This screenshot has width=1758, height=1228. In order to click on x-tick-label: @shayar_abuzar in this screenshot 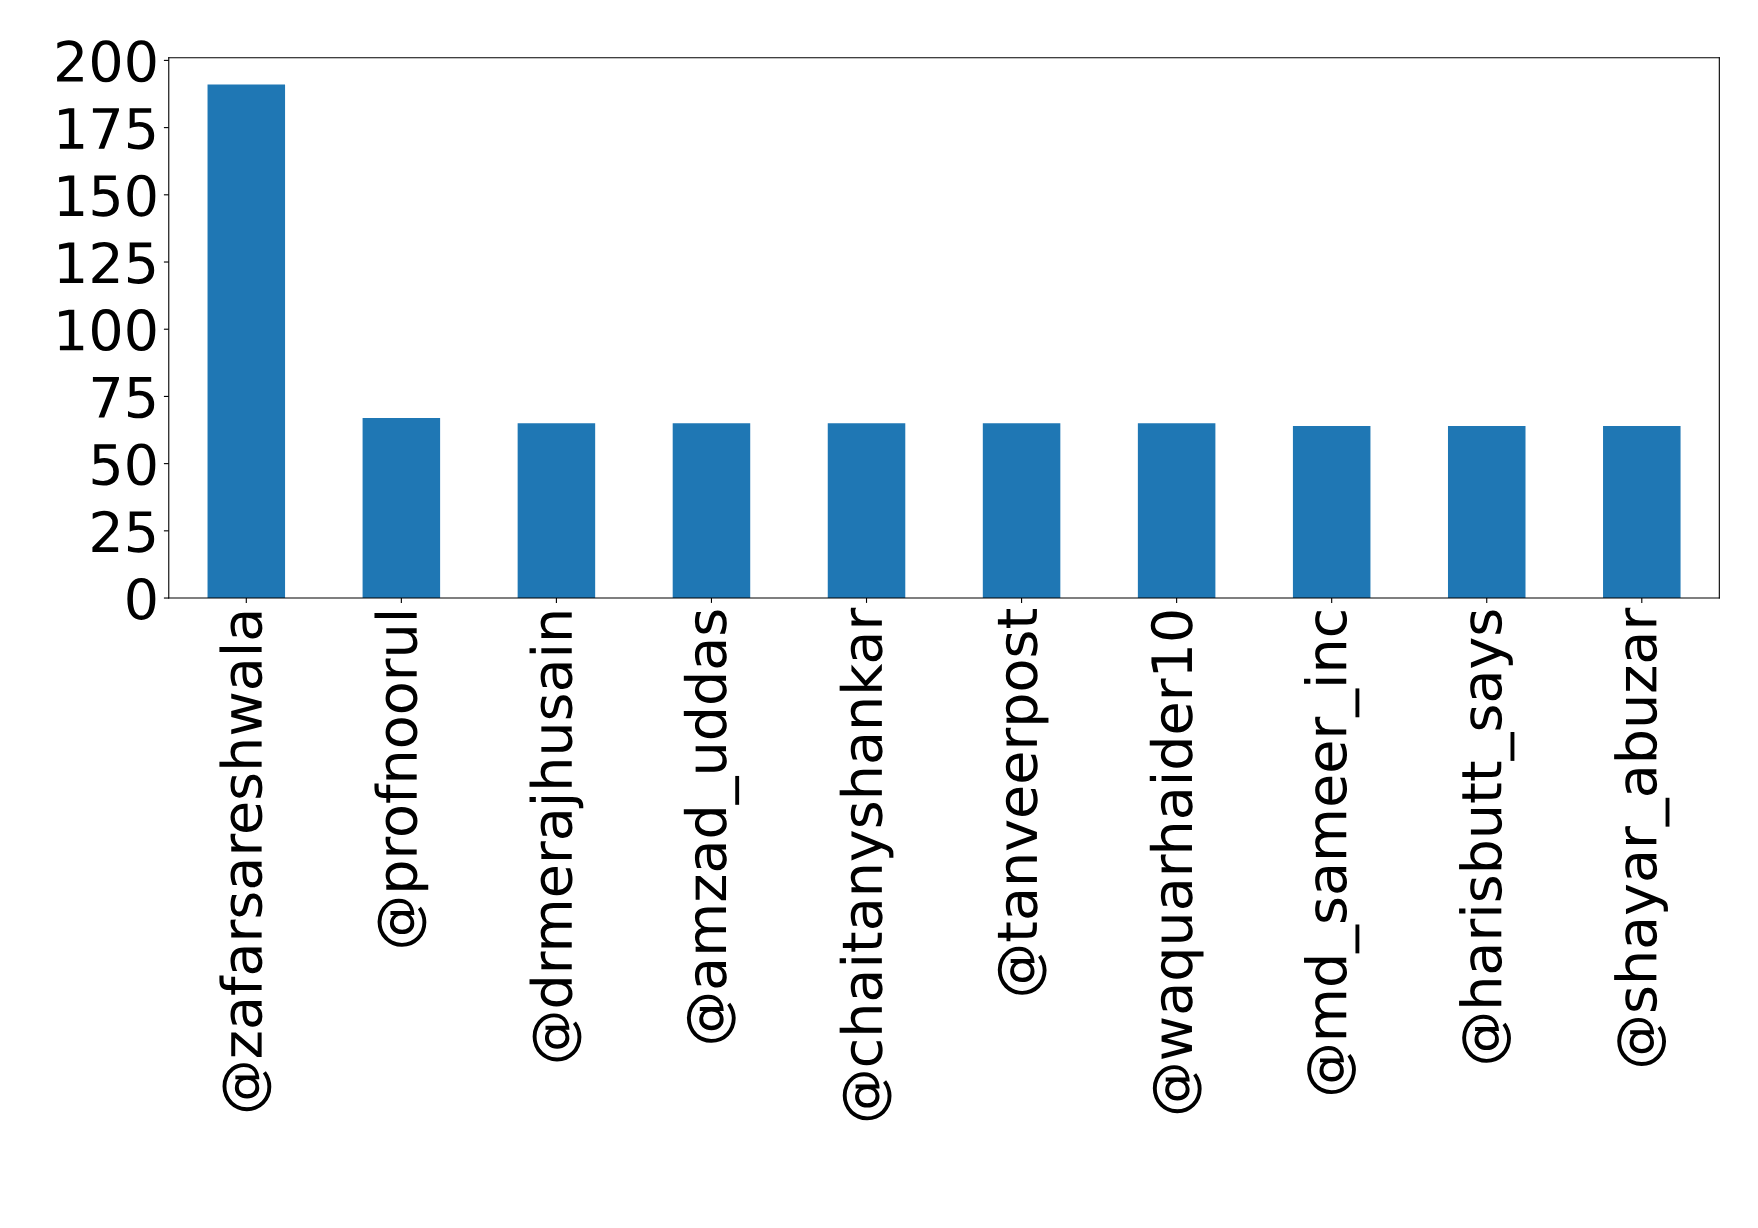, I will do `click(1642, 836)`.